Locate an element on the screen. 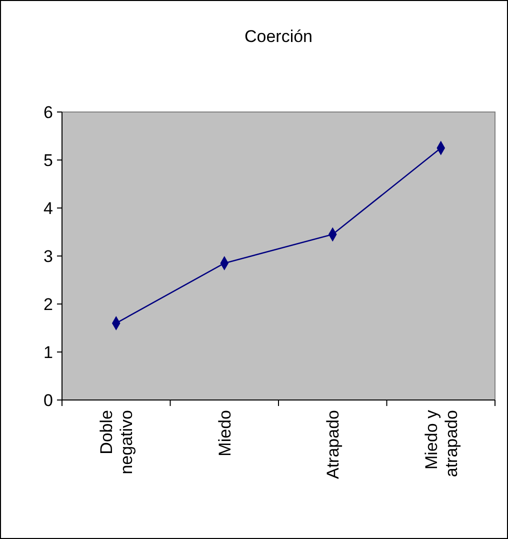 This screenshot has width=508, height=539. y-tick-label: 5 is located at coordinates (48, 160).